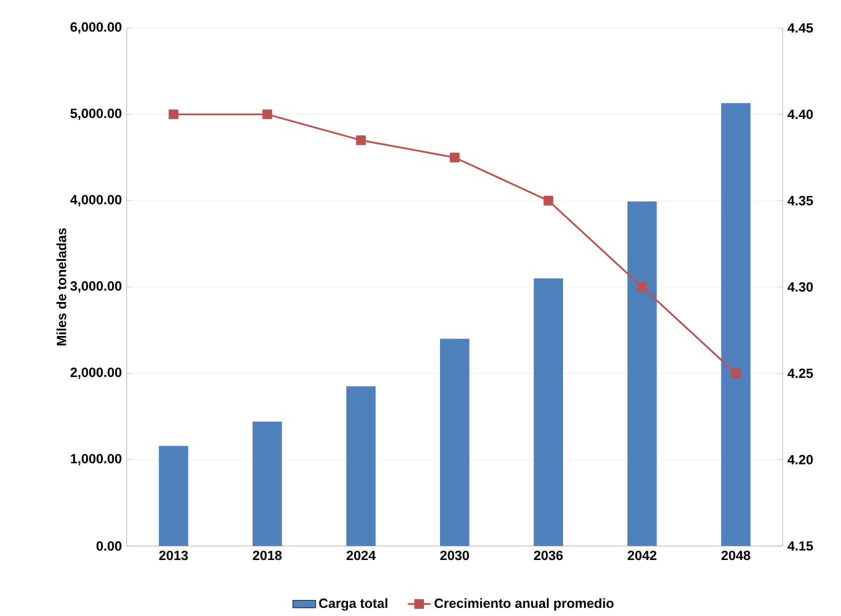  What do you see at coordinates (96, 114) in the screenshot?
I see `y-tick-label: 5,000.00` at bounding box center [96, 114].